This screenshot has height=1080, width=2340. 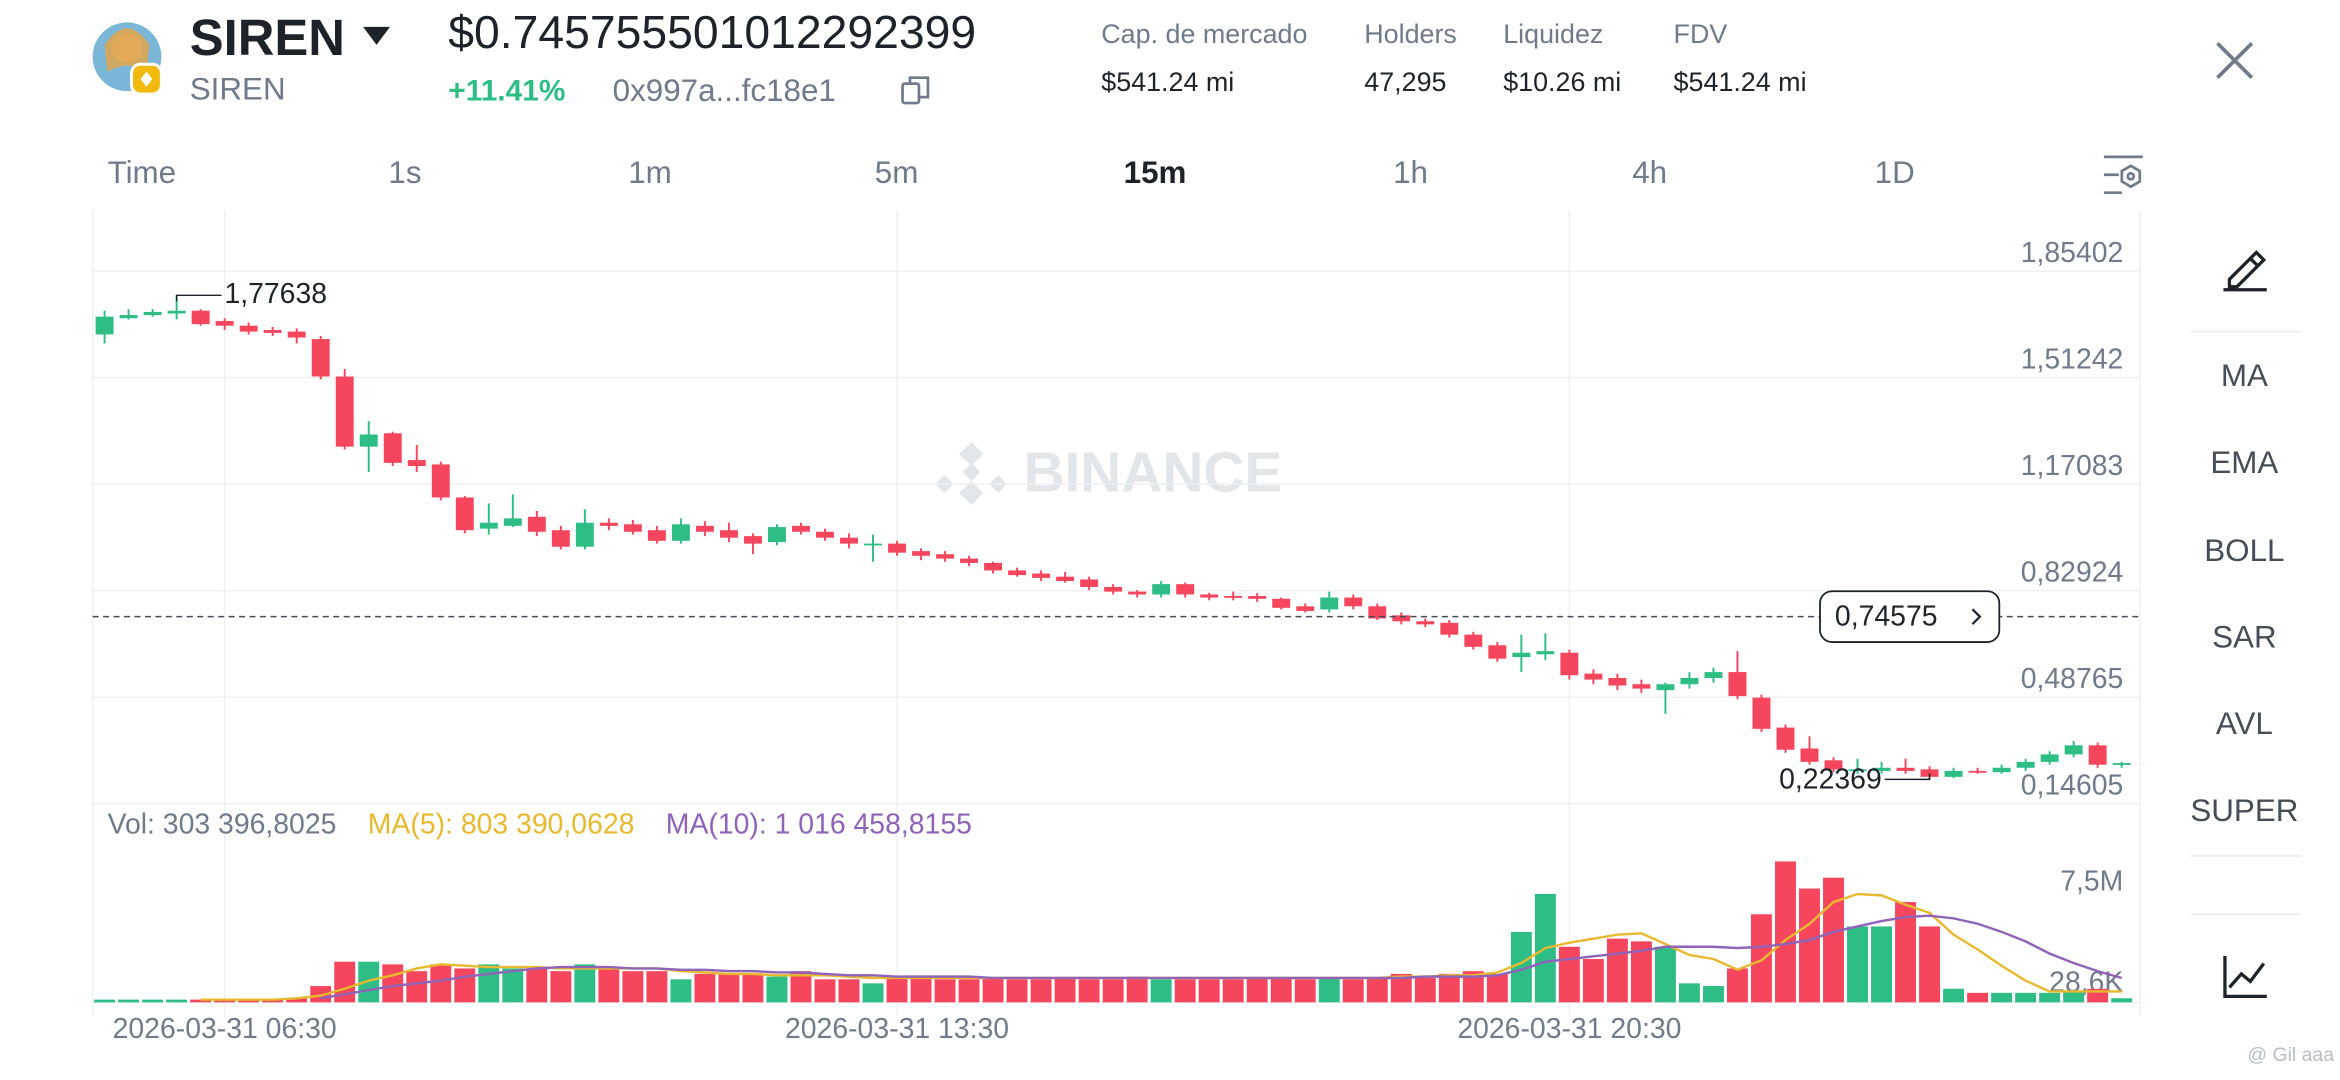 What do you see at coordinates (2072, 360) in the screenshot?
I see `y-tick-label: 1,51242` at bounding box center [2072, 360].